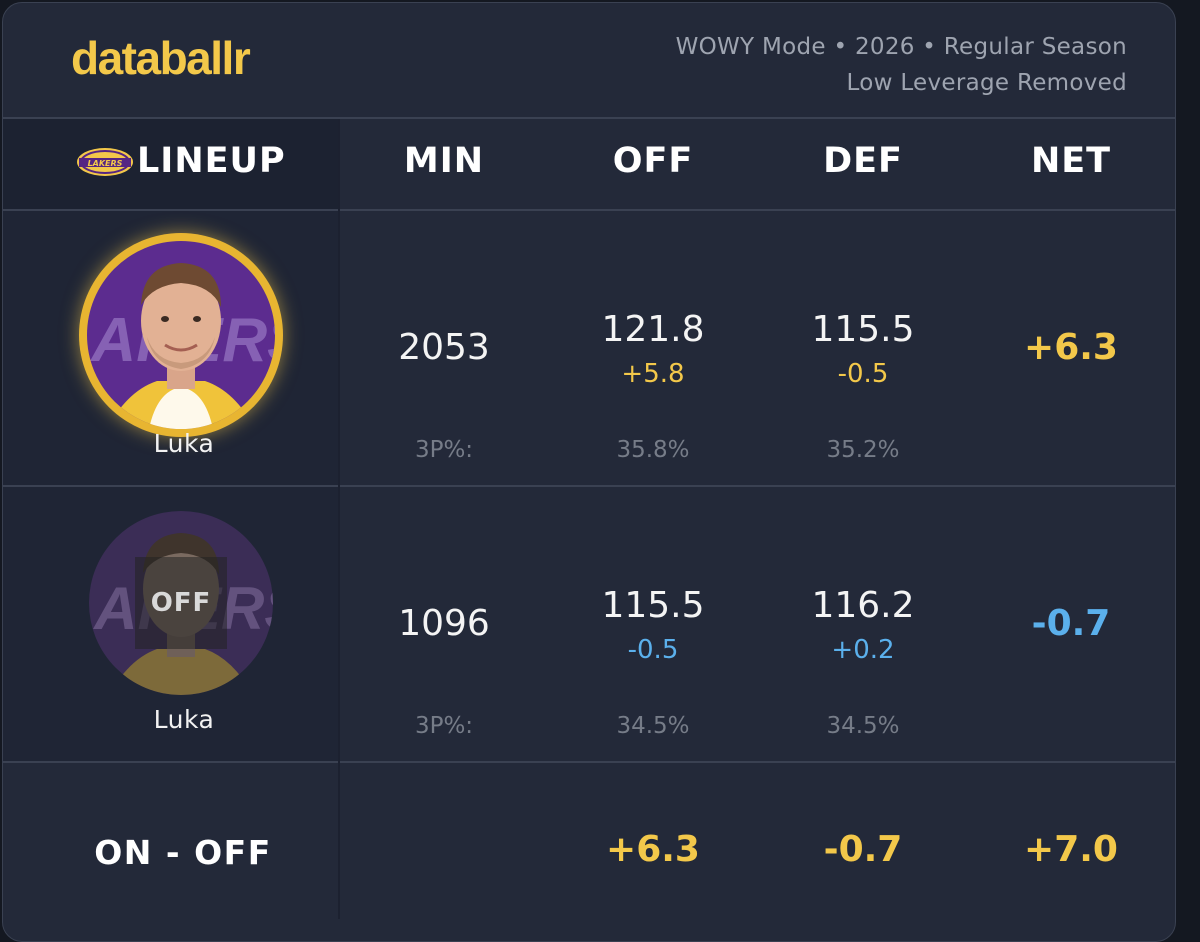 This screenshot has height=942, width=1200. I want to click on column-header-row: LAKERS LINEUP MIN OFF DEF NET, so click(589, 164).